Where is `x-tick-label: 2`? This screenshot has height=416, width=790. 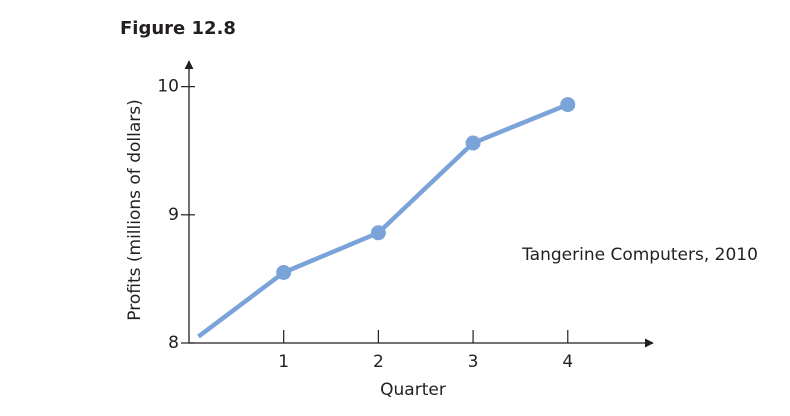
x-tick-label: 2 is located at coordinates (378, 362).